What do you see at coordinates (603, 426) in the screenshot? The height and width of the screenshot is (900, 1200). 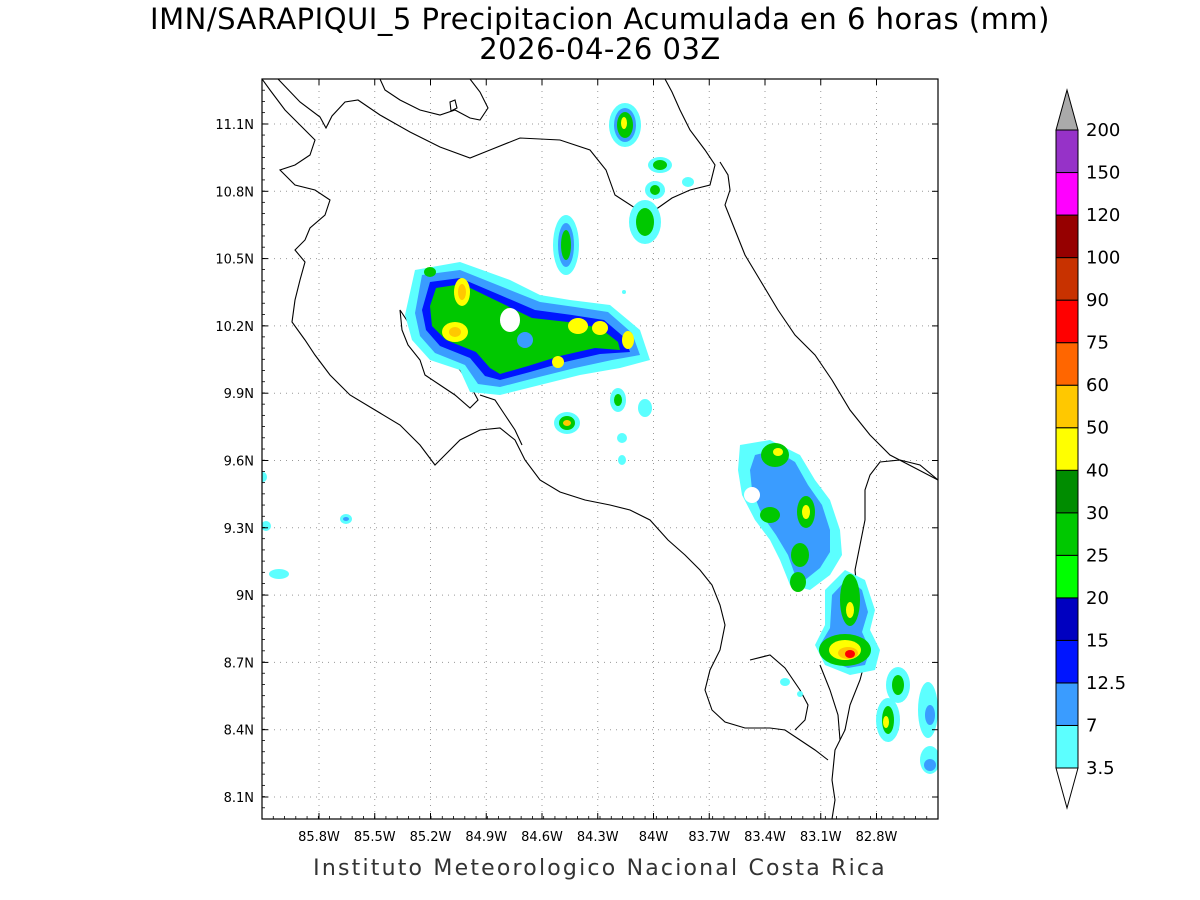 I see `precip-cell-central` at bounding box center [603, 426].